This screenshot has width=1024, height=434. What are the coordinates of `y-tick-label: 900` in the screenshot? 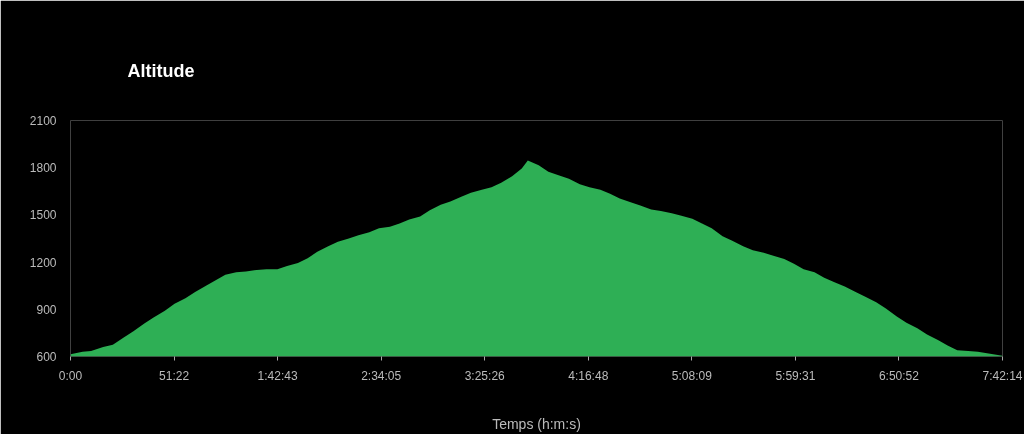 It's located at (46, 309).